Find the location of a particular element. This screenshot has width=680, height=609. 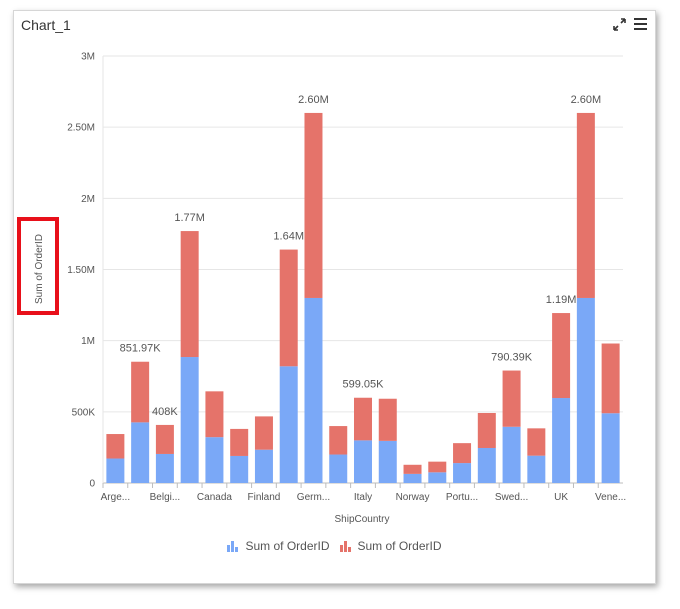

legend-item-series-2: Sum of OrderID is located at coordinates (390, 546).